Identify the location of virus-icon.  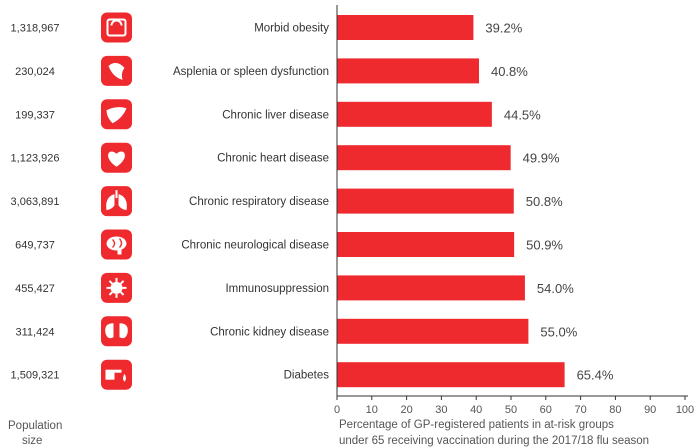
(116, 287).